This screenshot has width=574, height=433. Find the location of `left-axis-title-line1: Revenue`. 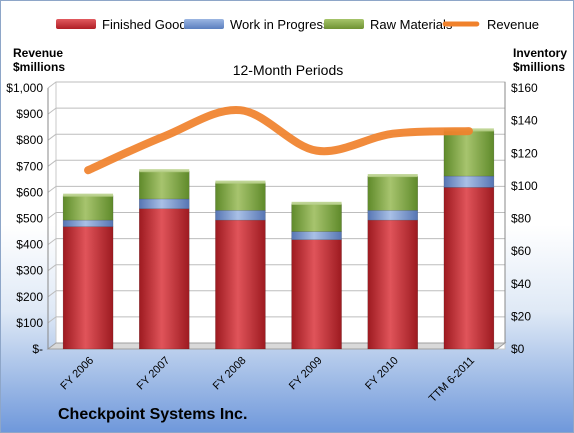

left-axis-title-line1: Revenue is located at coordinates (38, 53).